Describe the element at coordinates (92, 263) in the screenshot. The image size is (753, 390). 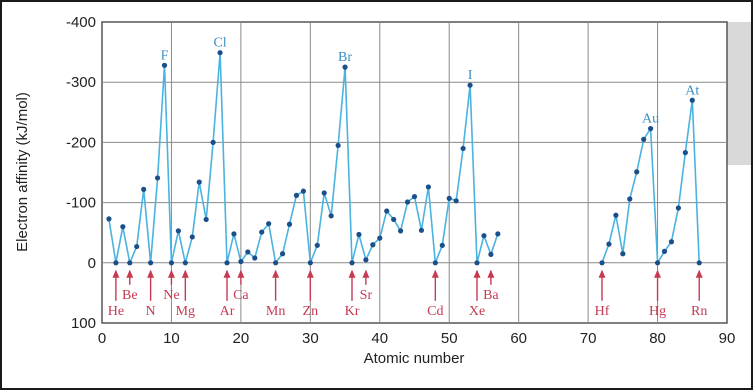
I see `y-tick-label: 0` at that location.